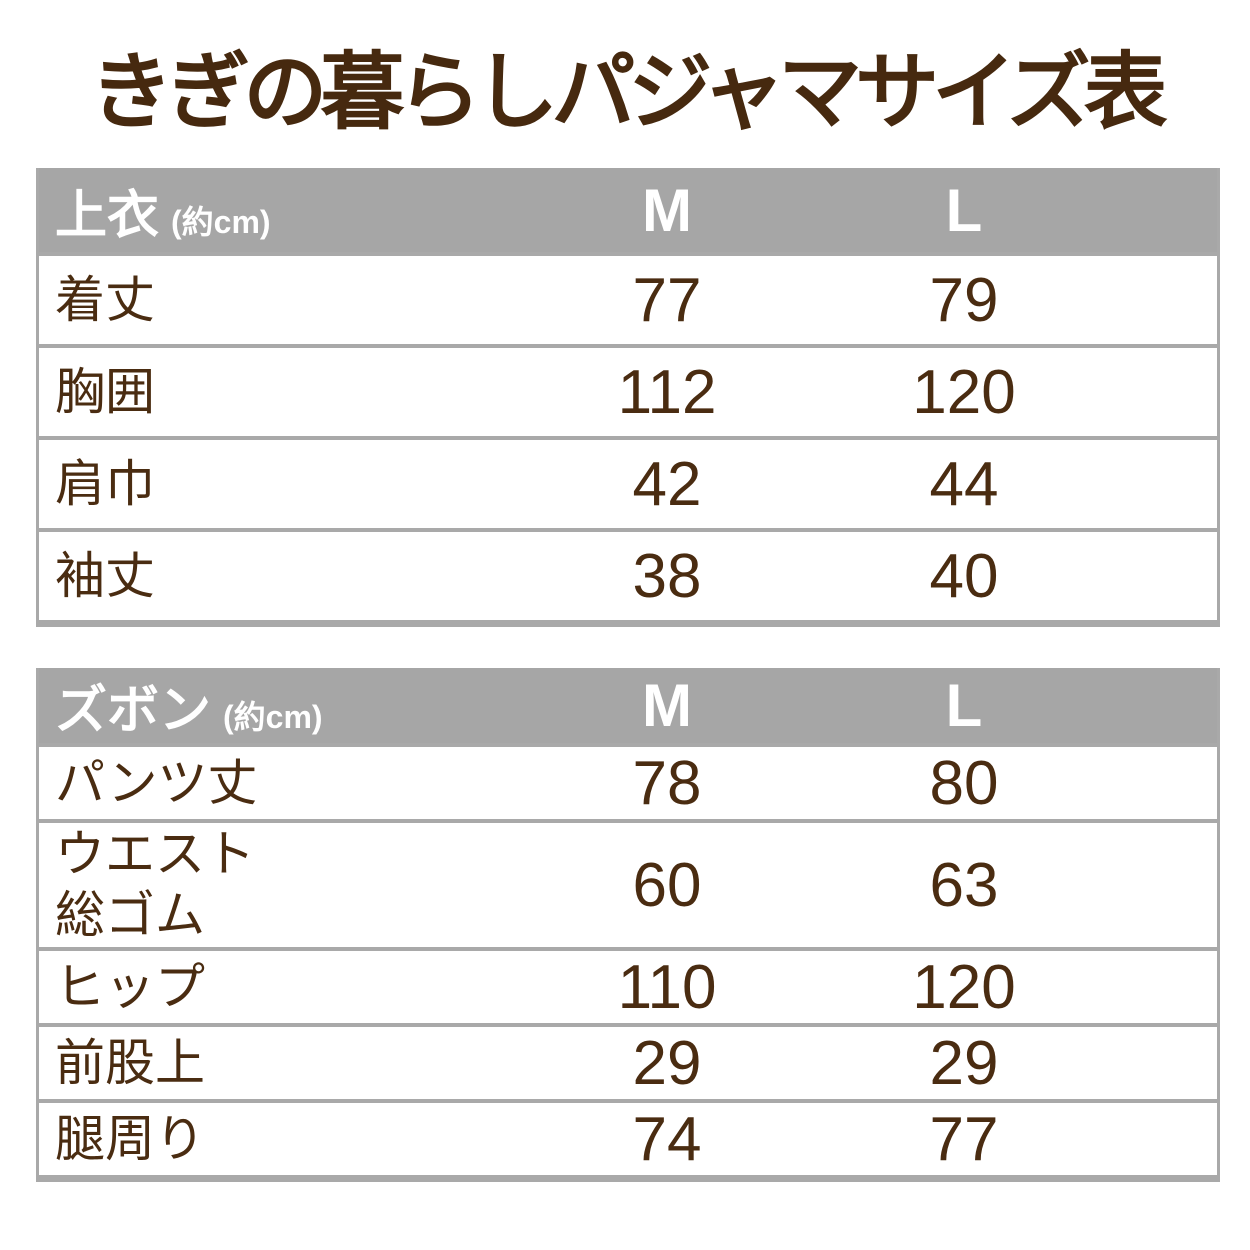 Image resolution: width=1250 pixels, height=1250 pixels. What do you see at coordinates (667, 394) in the screenshot?
I see `row-value-m: 112` at bounding box center [667, 394].